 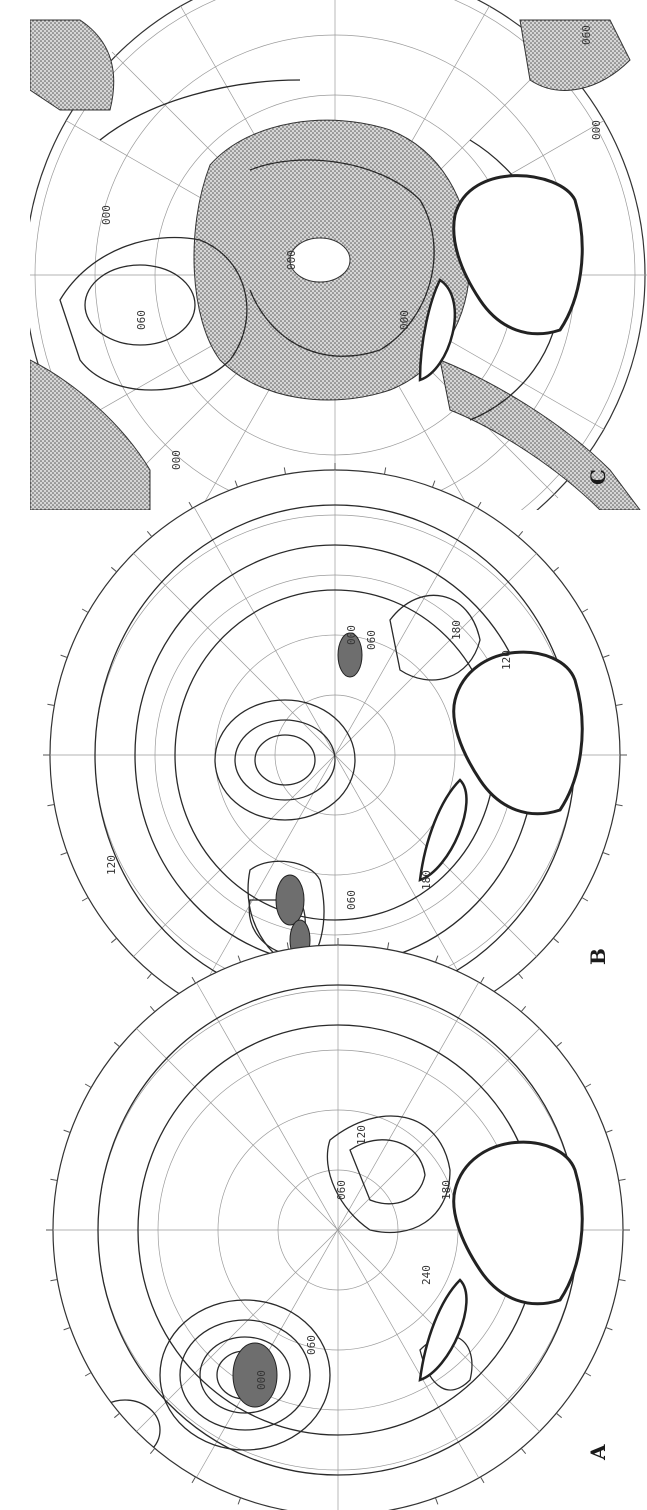 What do you see at coordinates (518, 255) in the screenshot?
I see `panel-c-landmass` at bounding box center [518, 255].